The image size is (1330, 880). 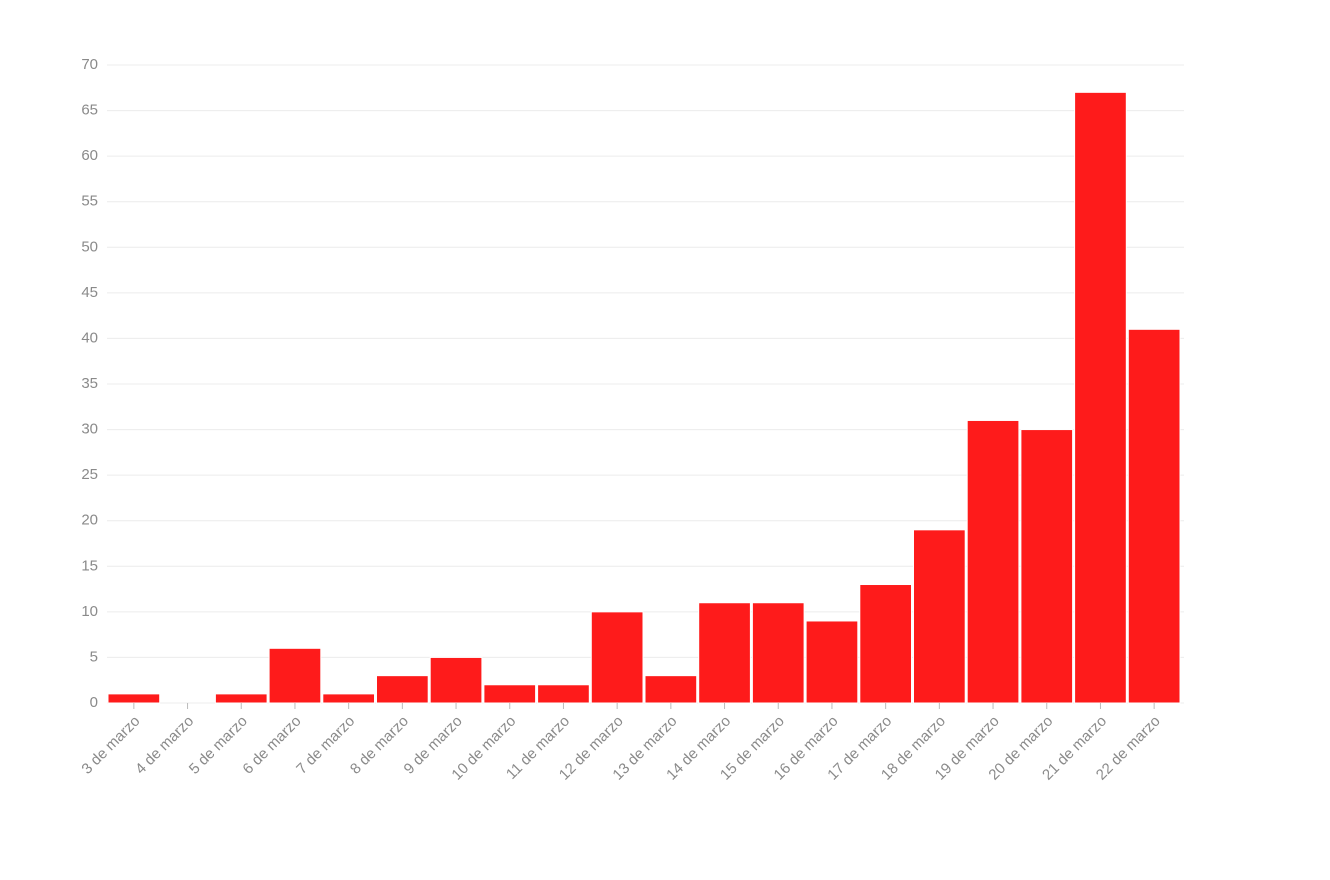 I want to click on y-tick-label: 30, so click(x=89, y=429).